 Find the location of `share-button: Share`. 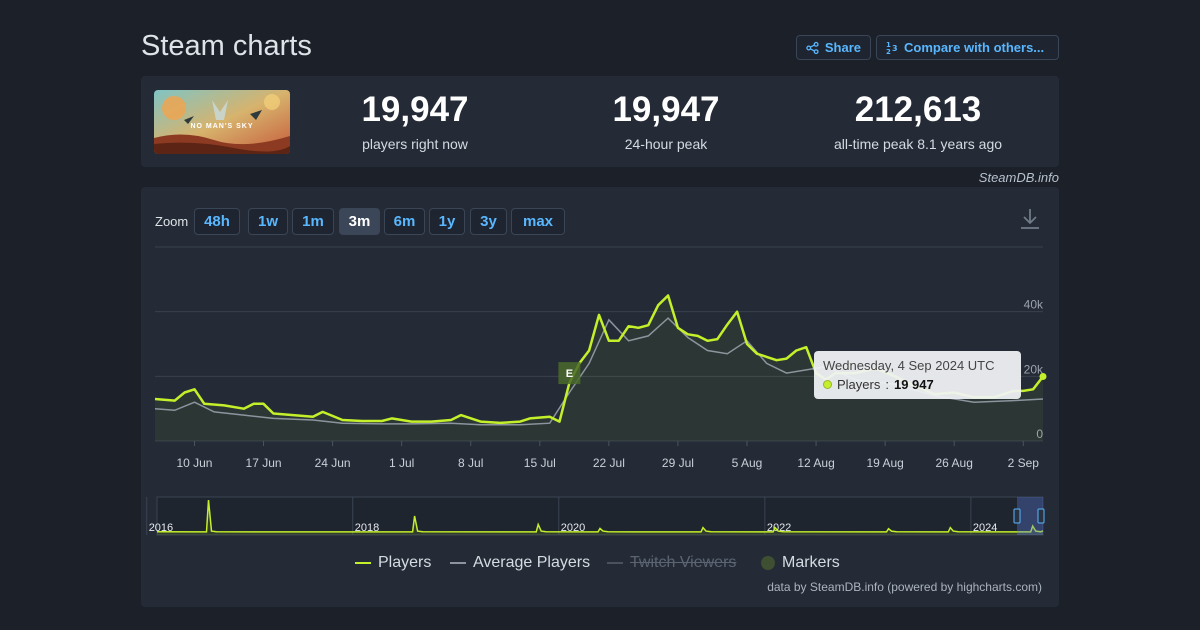

share-button: Share is located at coordinates (833, 47).